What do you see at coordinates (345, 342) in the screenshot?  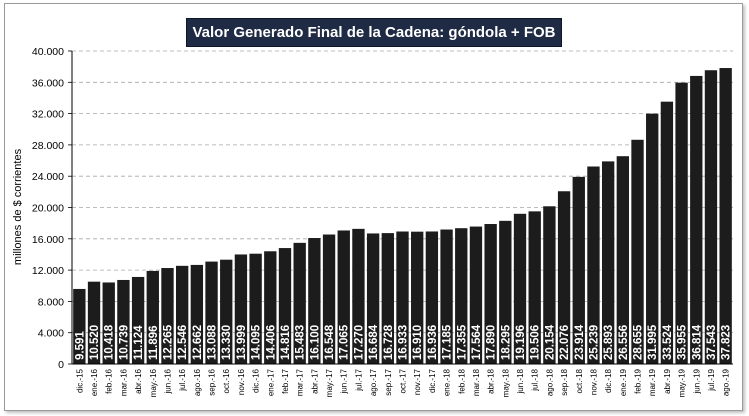 I see `bar-value-label: 17.065` at bounding box center [345, 342].